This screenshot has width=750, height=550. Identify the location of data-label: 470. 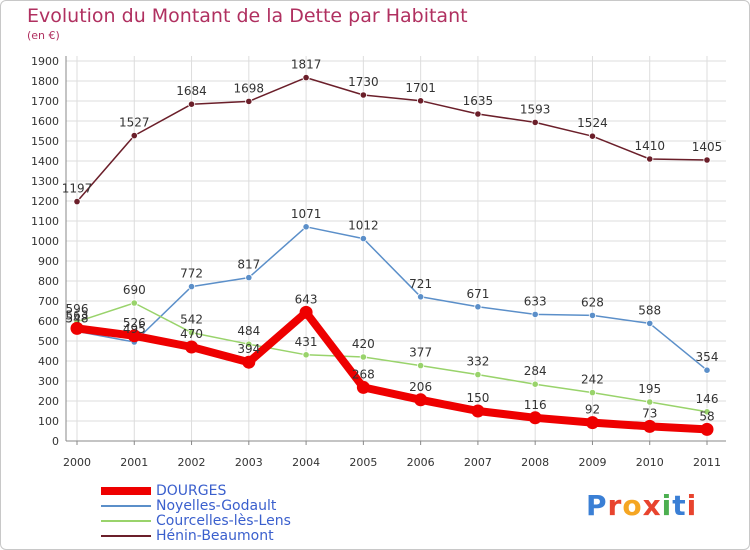
(191, 334).